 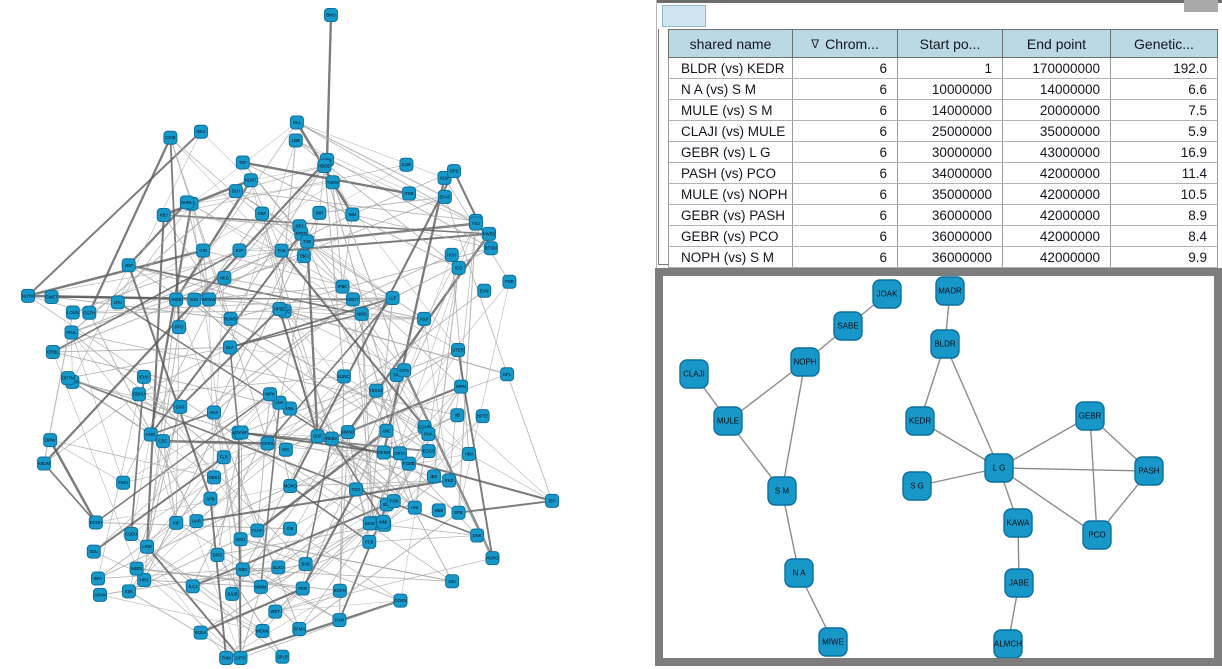 What do you see at coordinates (99, 594) in the screenshot?
I see `network-node: APAW` at bounding box center [99, 594].